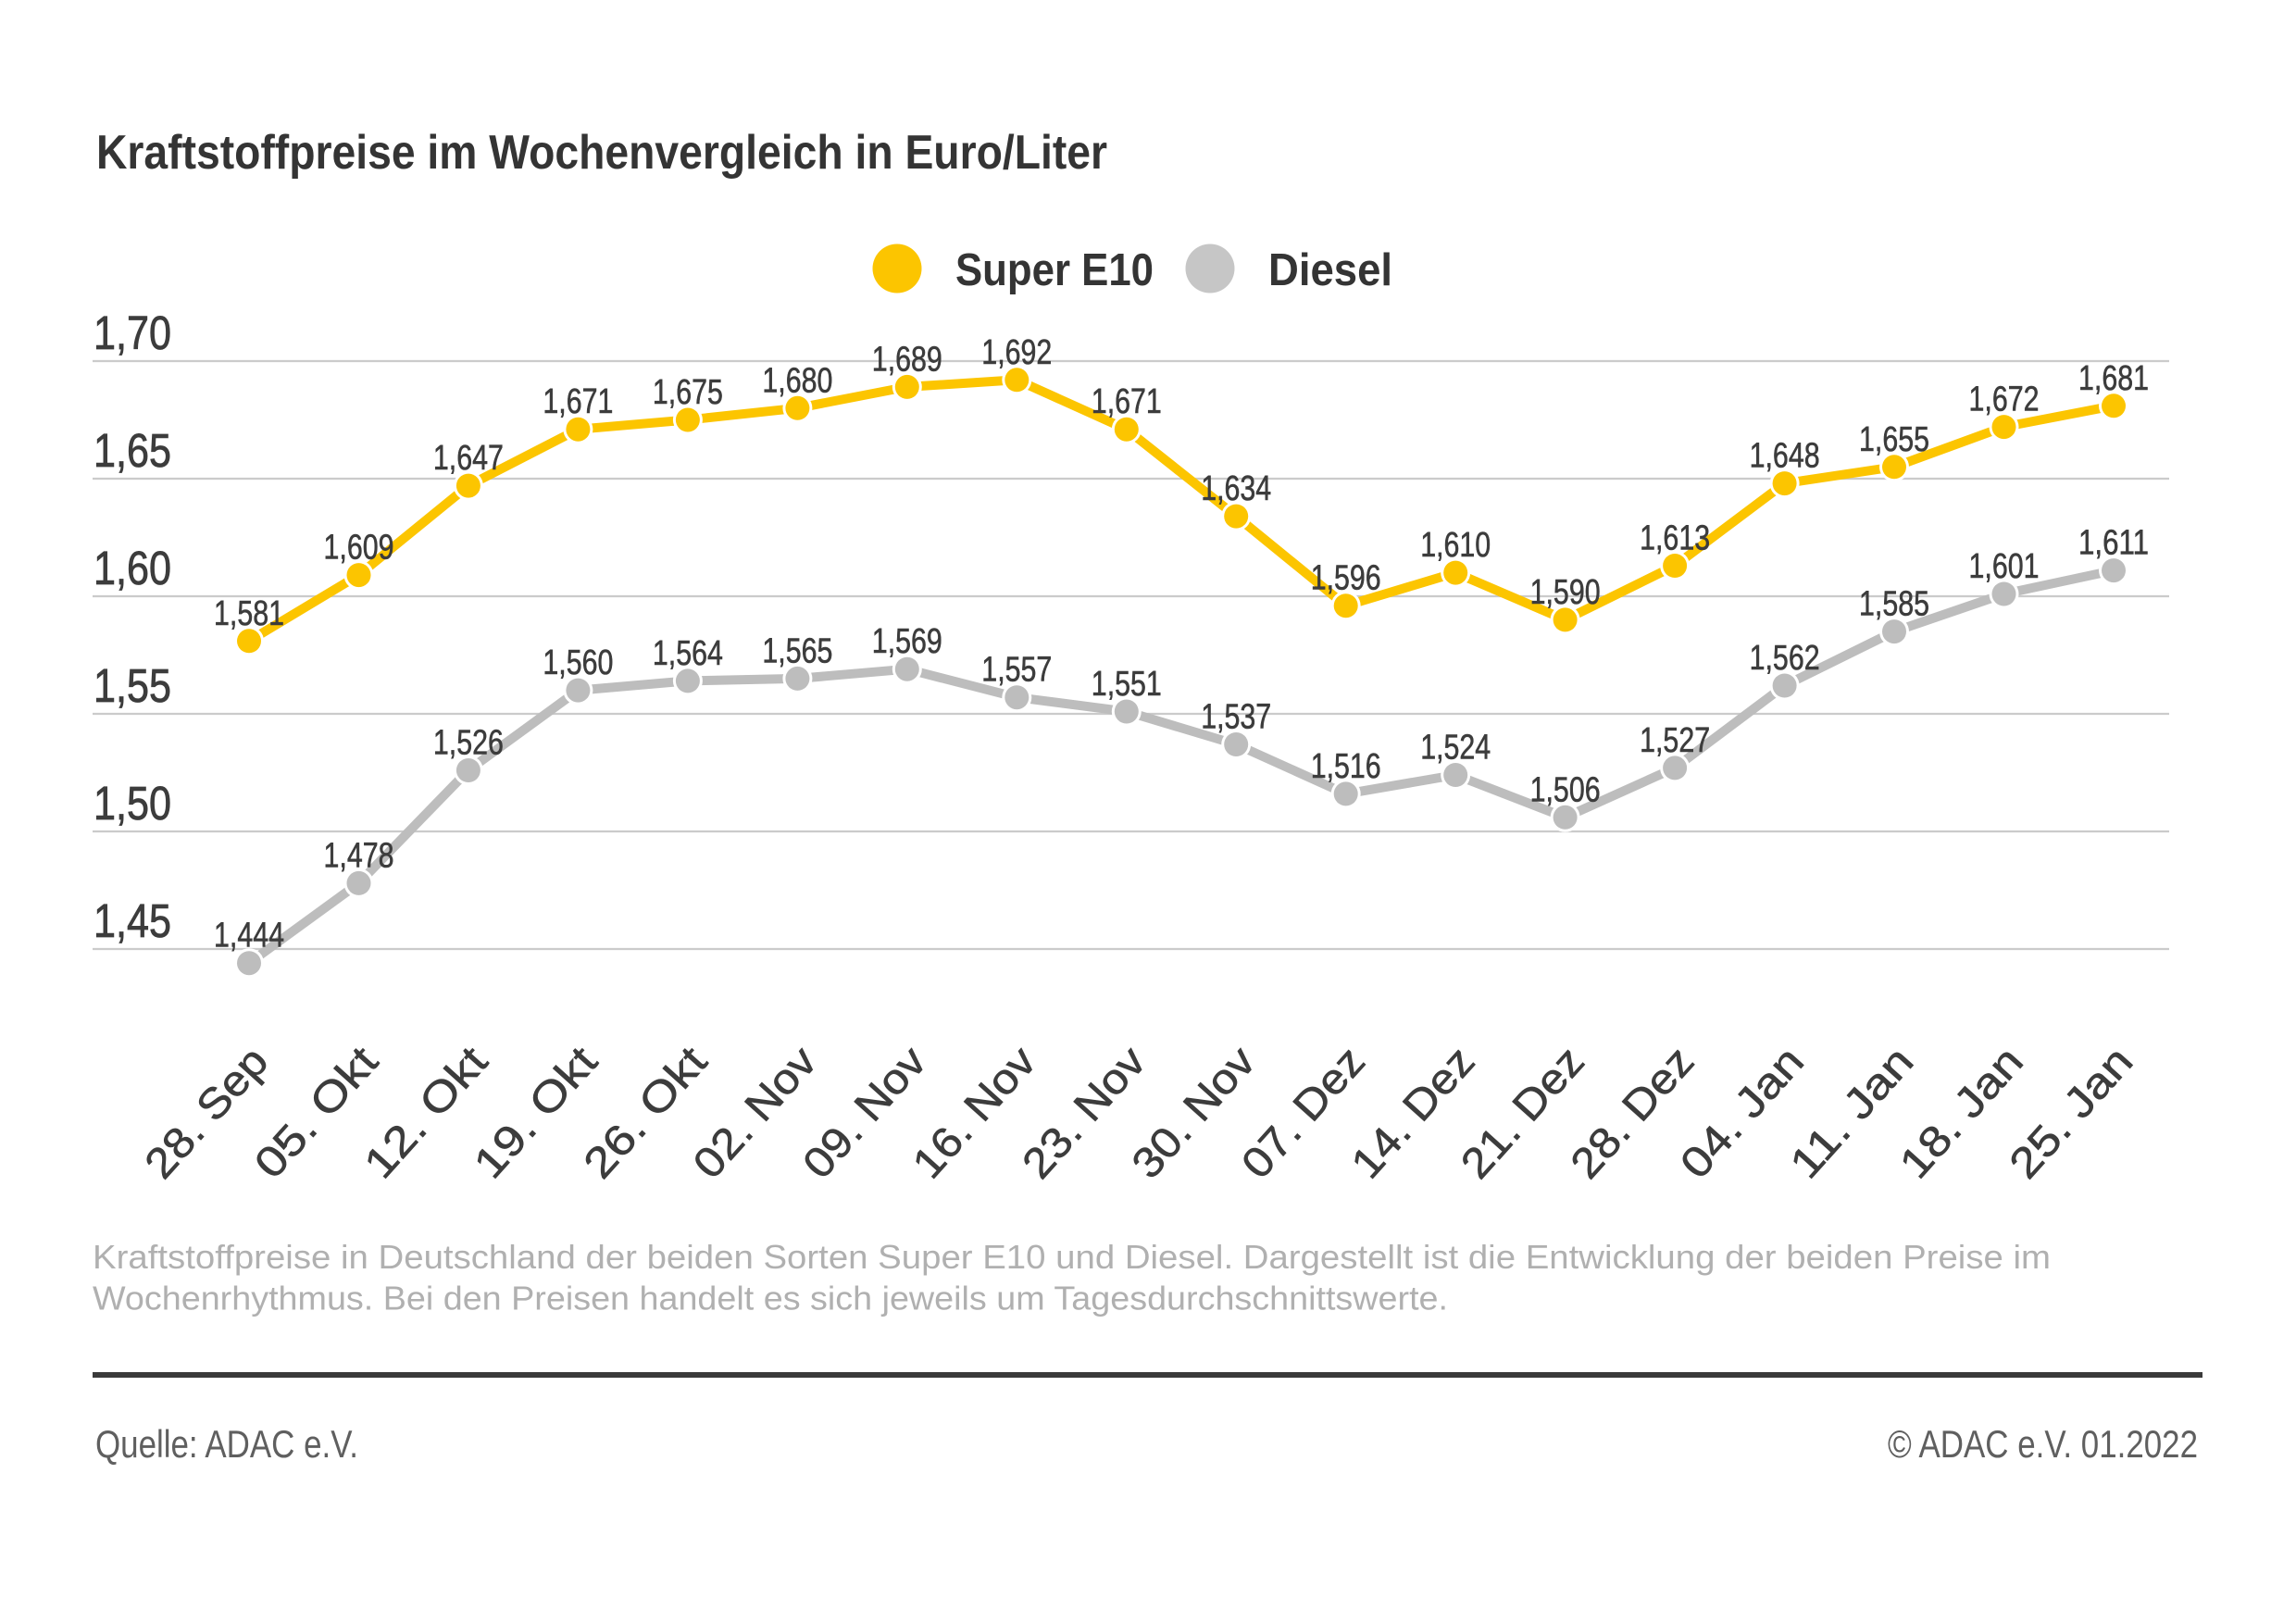 Image resolution: width=2296 pixels, height=1611 pixels. I want to click on svg-text: 1,581, so click(249, 613).